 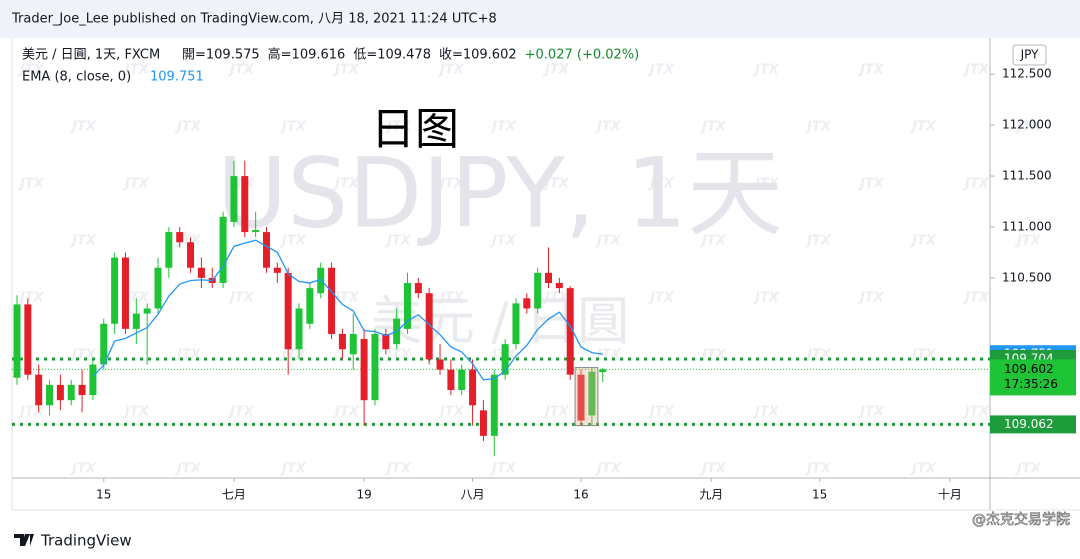 What do you see at coordinates (473, 495) in the screenshot?
I see `x-tick-label: 八月` at bounding box center [473, 495].